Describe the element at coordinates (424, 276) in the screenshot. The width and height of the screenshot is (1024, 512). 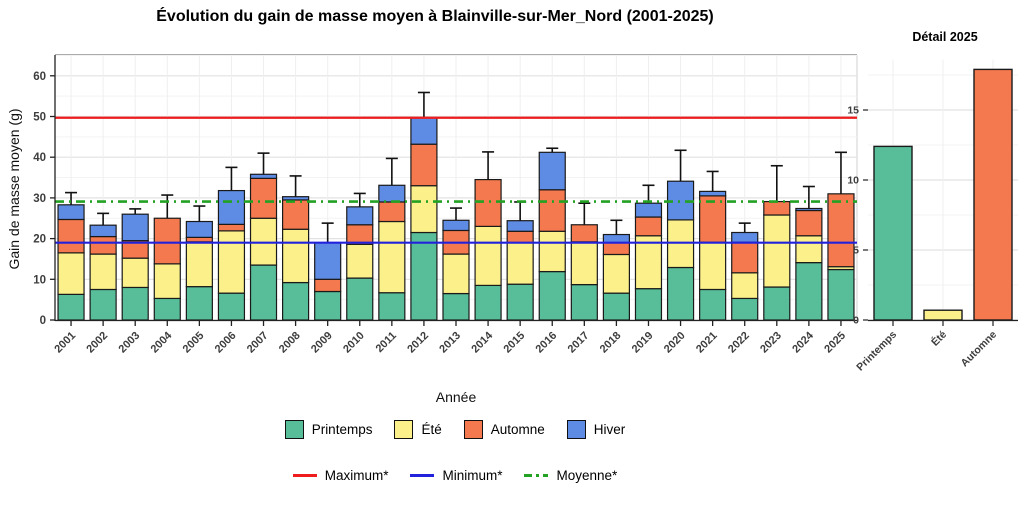
I see `bar-segment-2012-Printemps` at that location.